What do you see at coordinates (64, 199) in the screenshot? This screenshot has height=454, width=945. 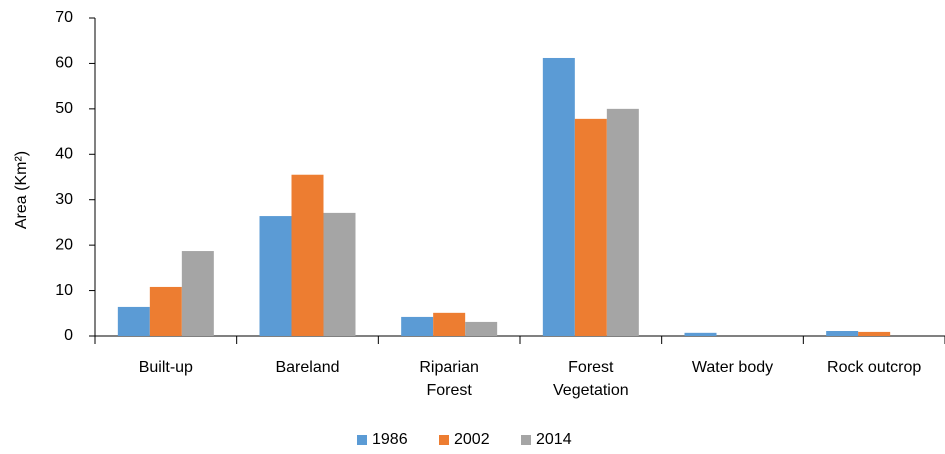 I see `y-tick-label: 30` at bounding box center [64, 199].